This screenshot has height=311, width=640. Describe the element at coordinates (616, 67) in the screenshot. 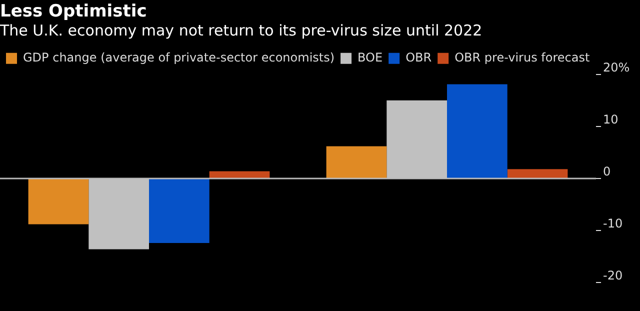

I see `y-tick-label: 20%` at that location.